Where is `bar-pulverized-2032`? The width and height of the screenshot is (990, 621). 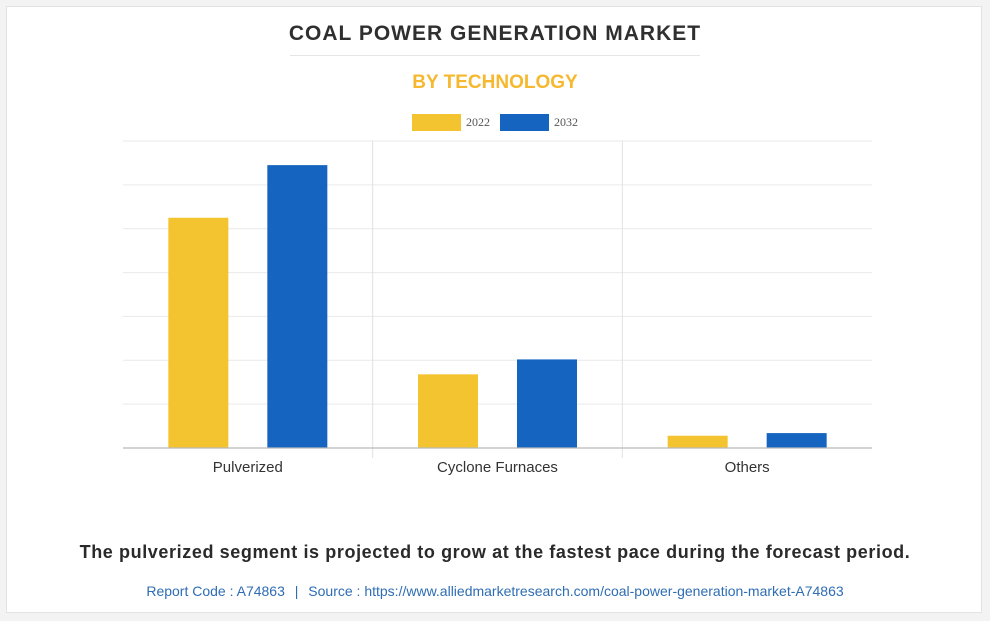 bar-pulverized-2032 is located at coordinates (297, 306).